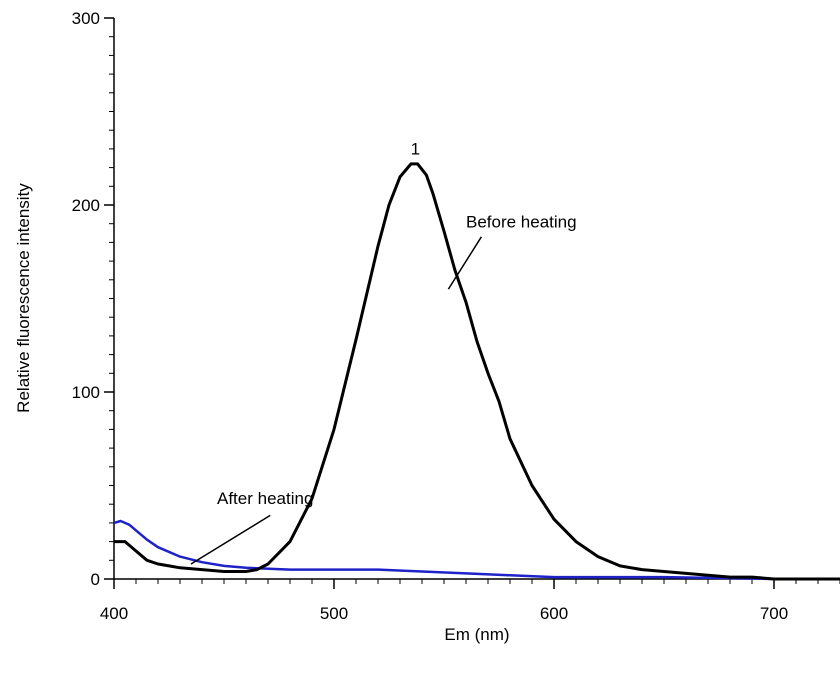 Image resolution: width=840 pixels, height=673 pixels. I want to click on x-axis-label: Em (nm), so click(476, 634).